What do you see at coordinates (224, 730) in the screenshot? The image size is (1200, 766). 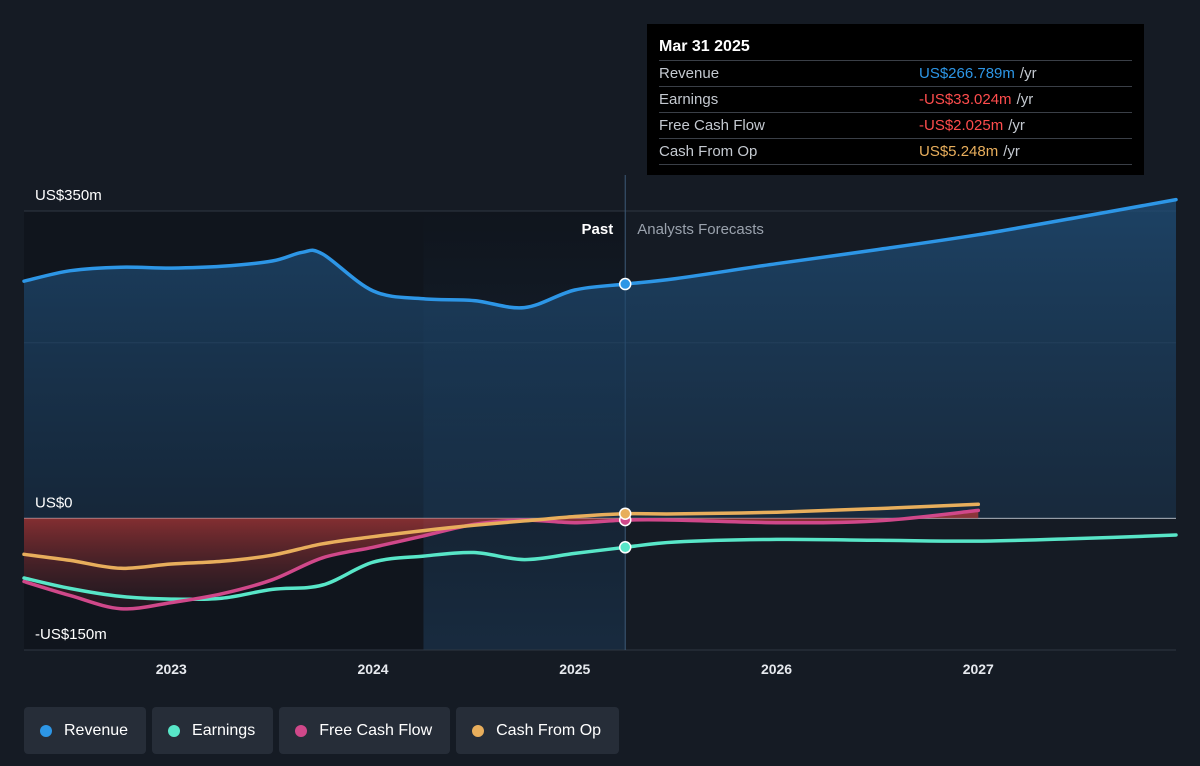 I see `legend-label: Earnings` at bounding box center [224, 730].